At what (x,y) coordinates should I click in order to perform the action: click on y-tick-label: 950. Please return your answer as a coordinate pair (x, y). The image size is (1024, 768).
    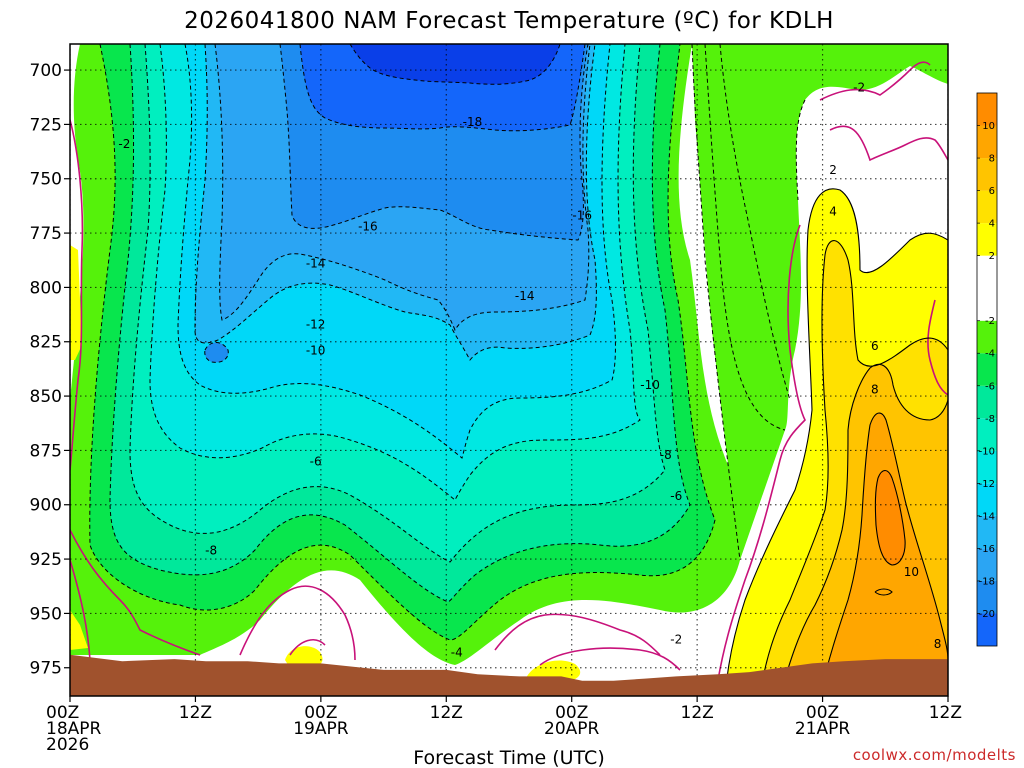
    Looking at the image, I should click on (46, 614).